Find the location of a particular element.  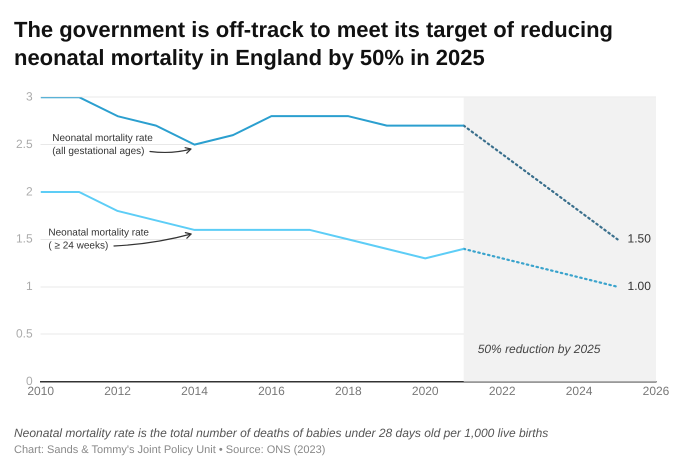

x-tick-label: 2014 is located at coordinates (194, 391).